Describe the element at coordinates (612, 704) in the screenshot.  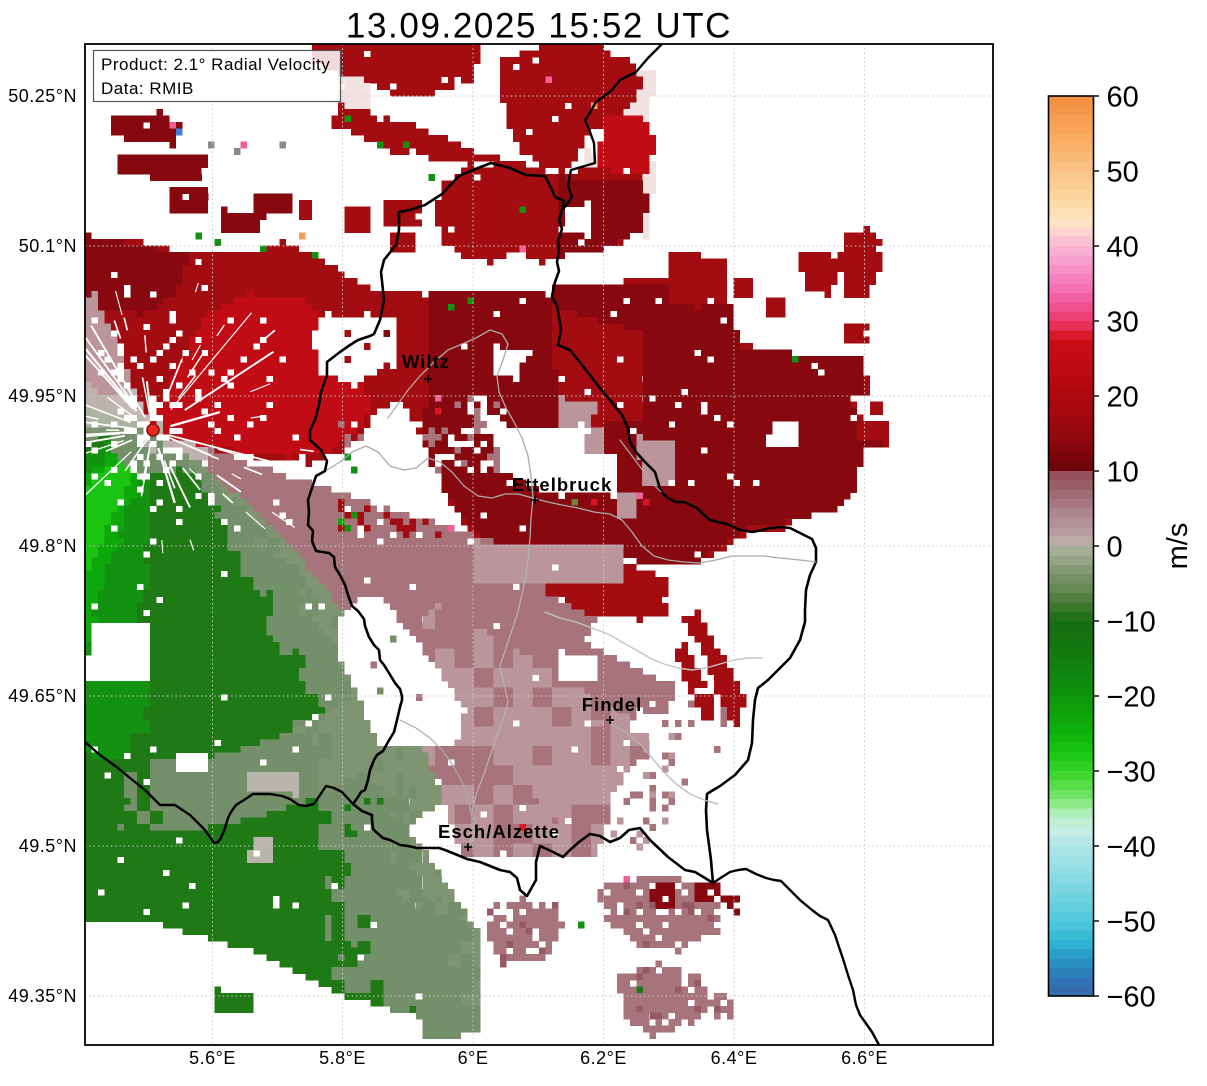
I see `svg-text: Findel` at that location.